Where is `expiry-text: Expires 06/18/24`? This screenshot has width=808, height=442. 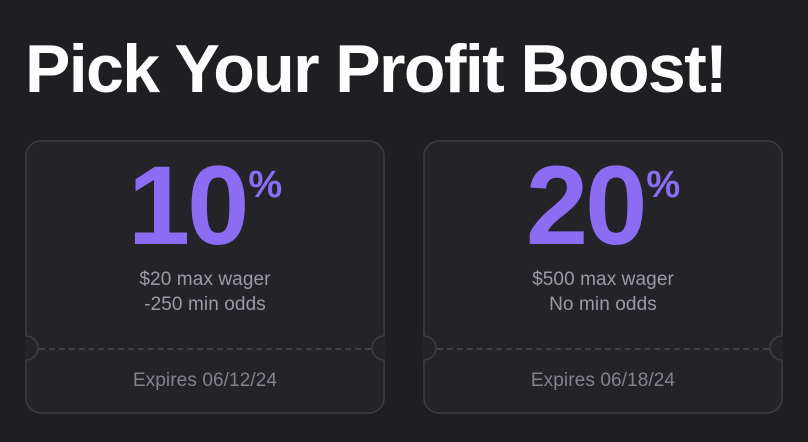
expiry-text: Expires 06/18/24 is located at coordinates (603, 380).